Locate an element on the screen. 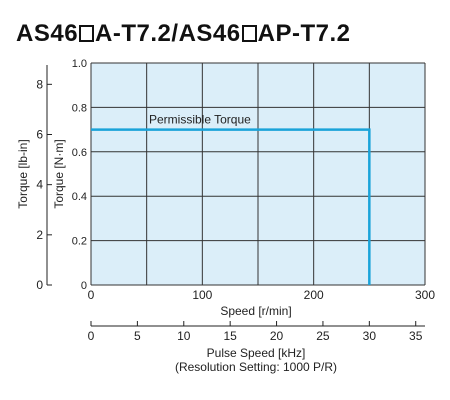 The image size is (450, 400). secondary-y-axis-label: Torque [lb-in] is located at coordinates (23, 173).